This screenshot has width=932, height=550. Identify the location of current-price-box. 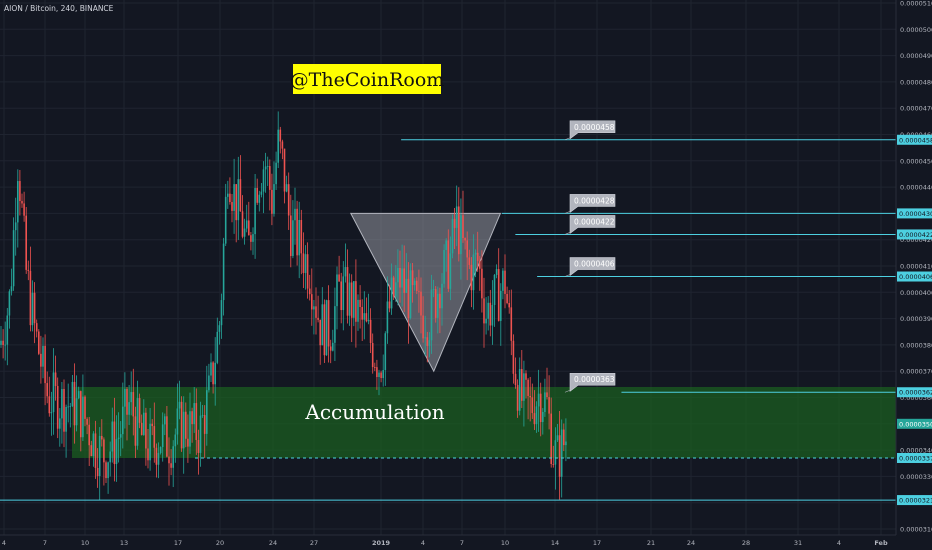
(914, 423).